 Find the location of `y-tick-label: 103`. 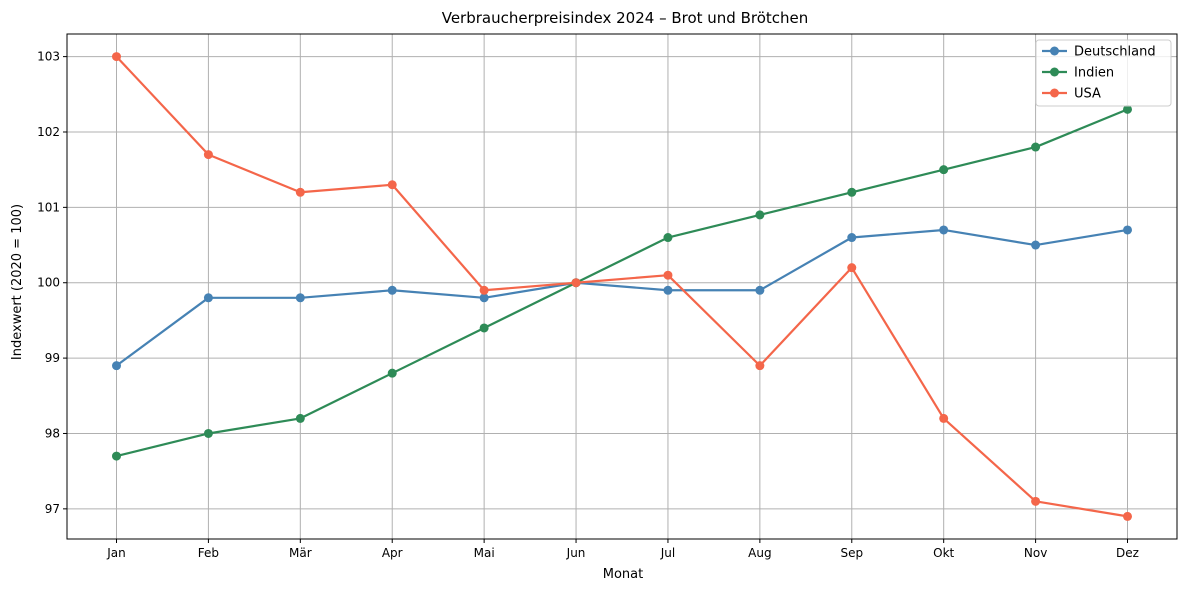

y-tick-label: 103 is located at coordinates (48, 57).